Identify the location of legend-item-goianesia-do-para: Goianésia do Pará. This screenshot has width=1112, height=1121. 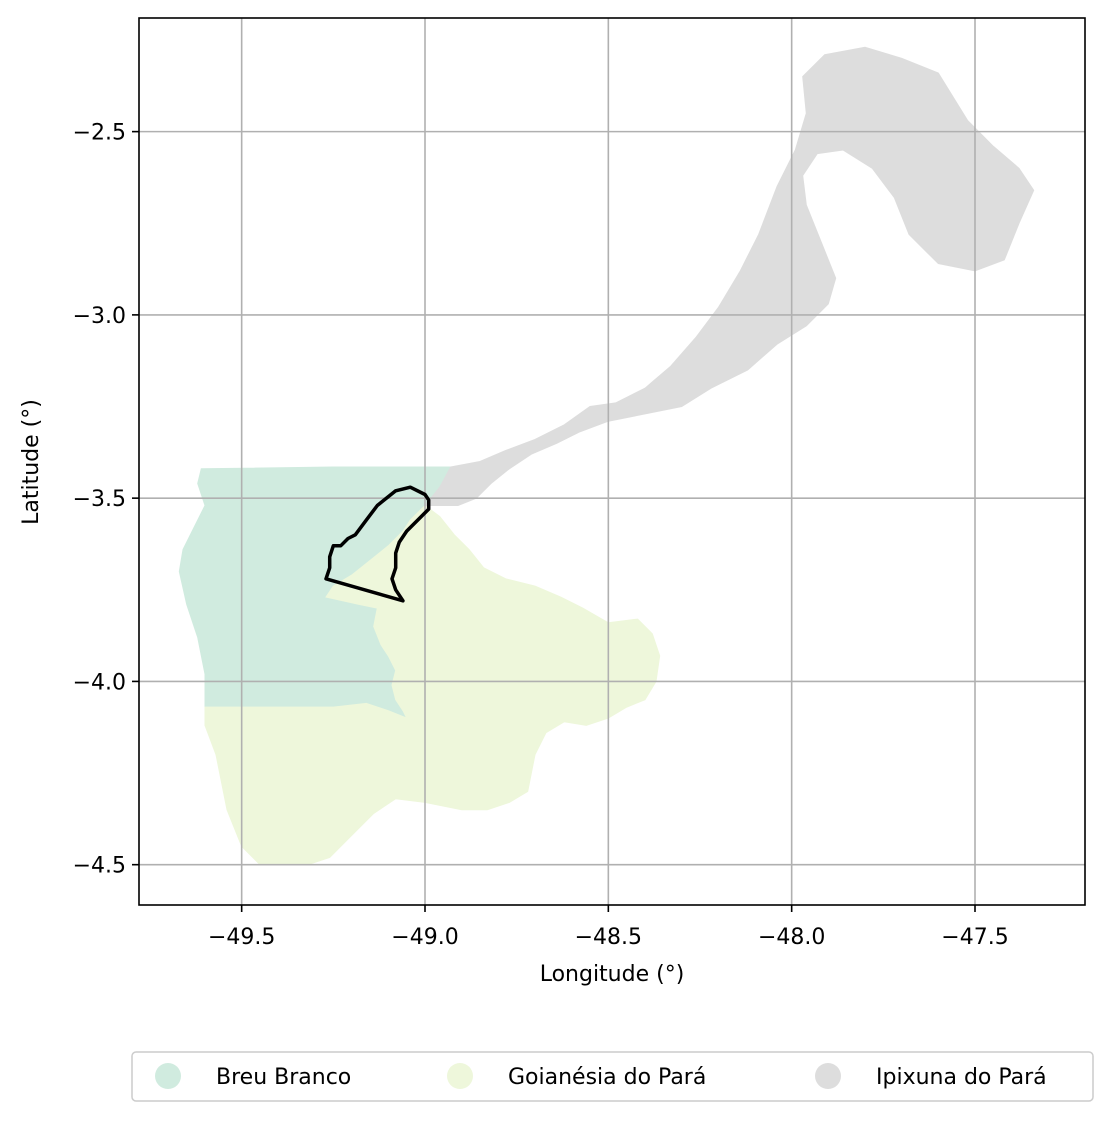
(576, 1076).